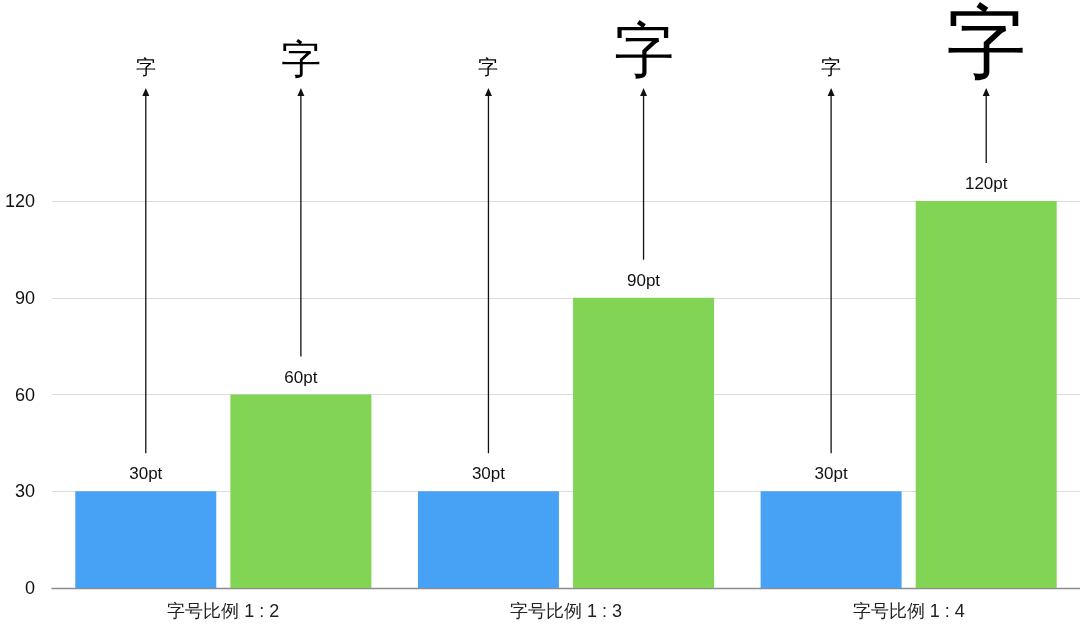  What do you see at coordinates (24, 297) in the screenshot?
I see `y-tick-label: 90` at bounding box center [24, 297].